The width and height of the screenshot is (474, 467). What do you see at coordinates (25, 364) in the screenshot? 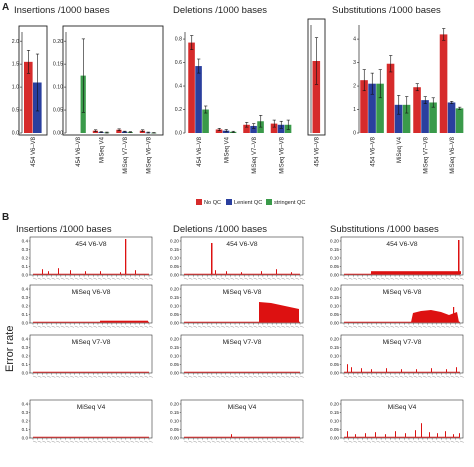
I see `y-tick-label: 0.1` at bounding box center [25, 364].